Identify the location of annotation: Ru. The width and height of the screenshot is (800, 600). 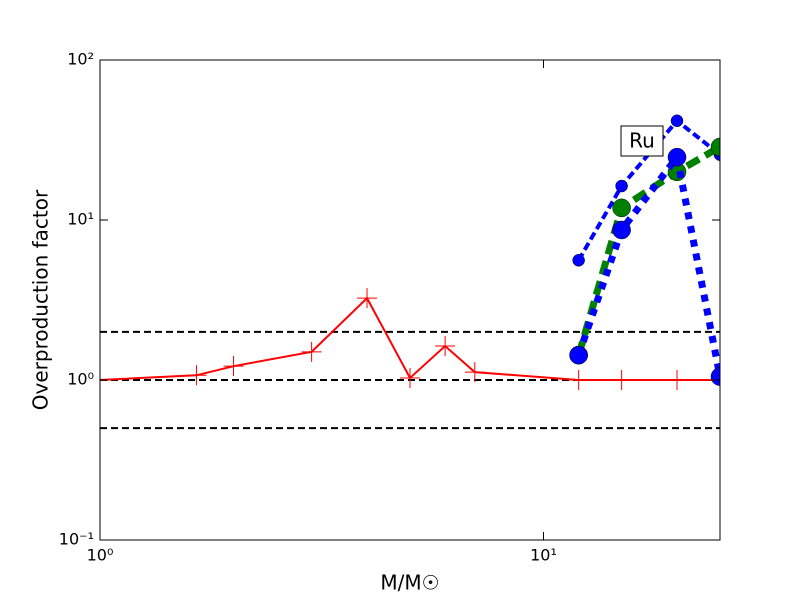
(642, 141).